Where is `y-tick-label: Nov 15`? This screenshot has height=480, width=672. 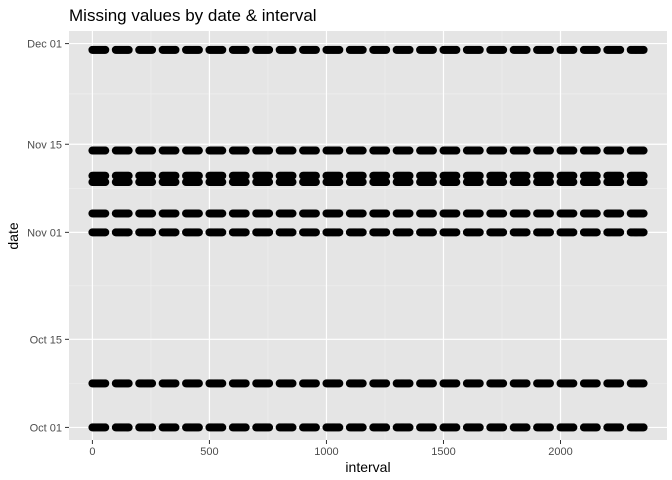 y-tick-label: Nov 15 is located at coordinates (44, 145).